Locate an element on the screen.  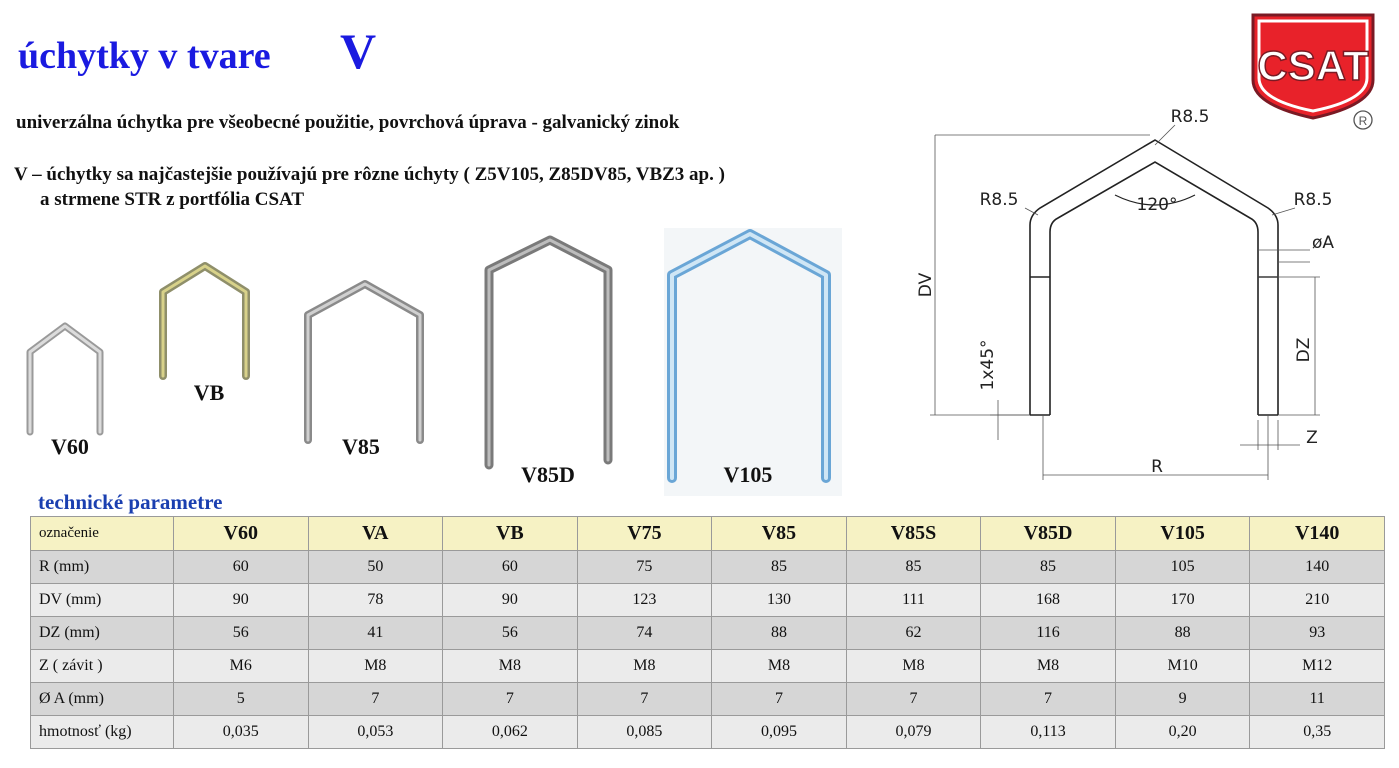
product-label: V105 is located at coordinates (748, 474).